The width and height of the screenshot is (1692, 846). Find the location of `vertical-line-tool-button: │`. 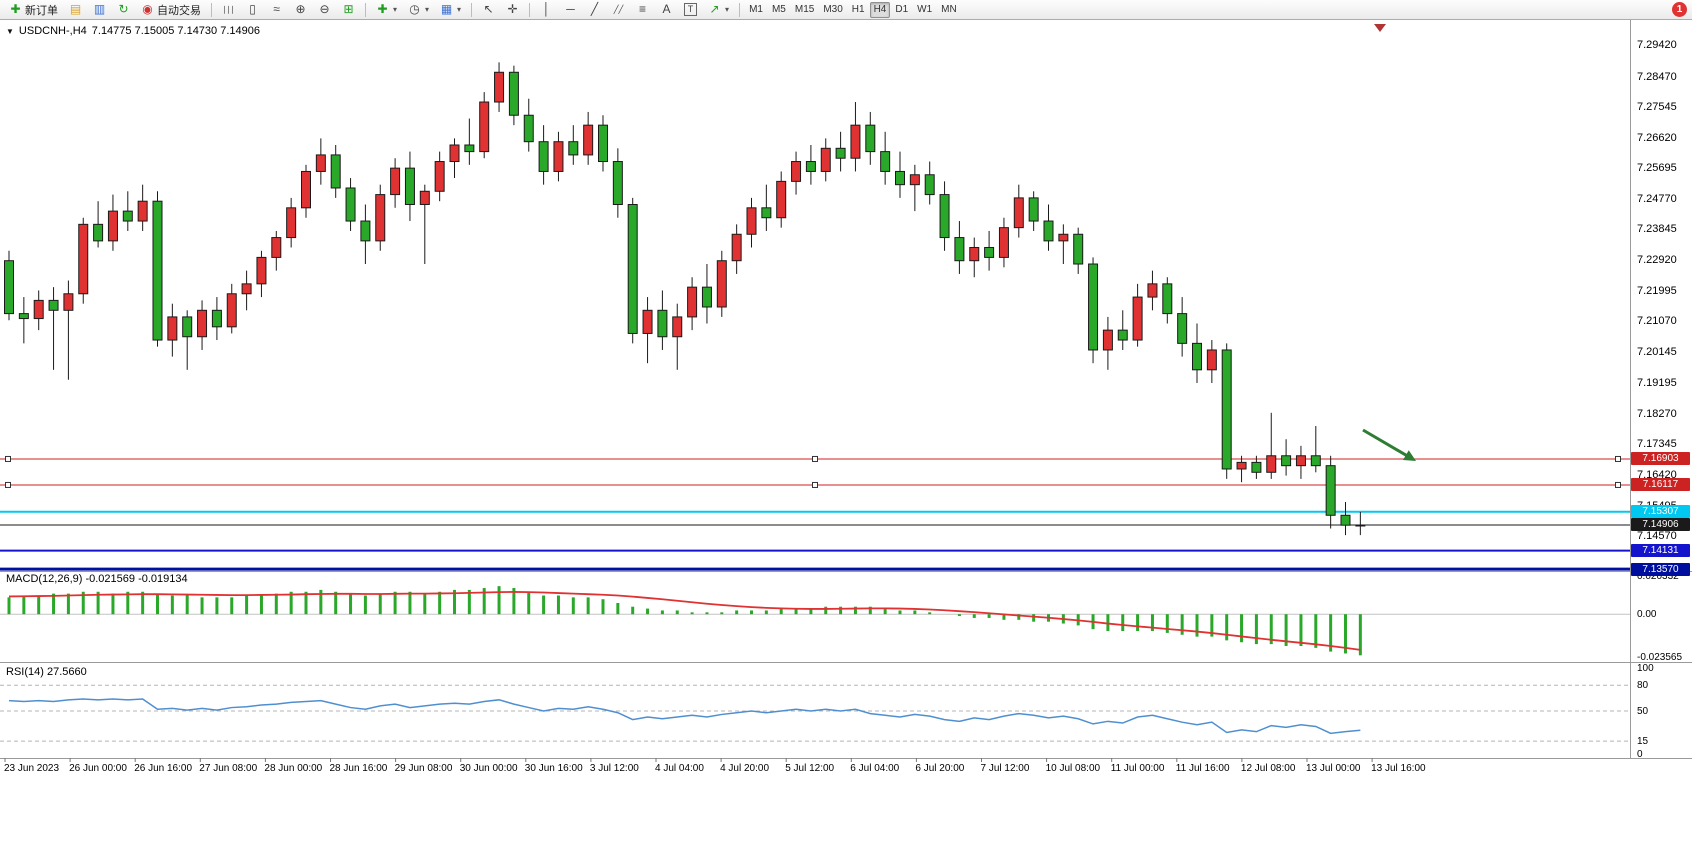

vertical-line-tool-button: │ is located at coordinates (546, 9).